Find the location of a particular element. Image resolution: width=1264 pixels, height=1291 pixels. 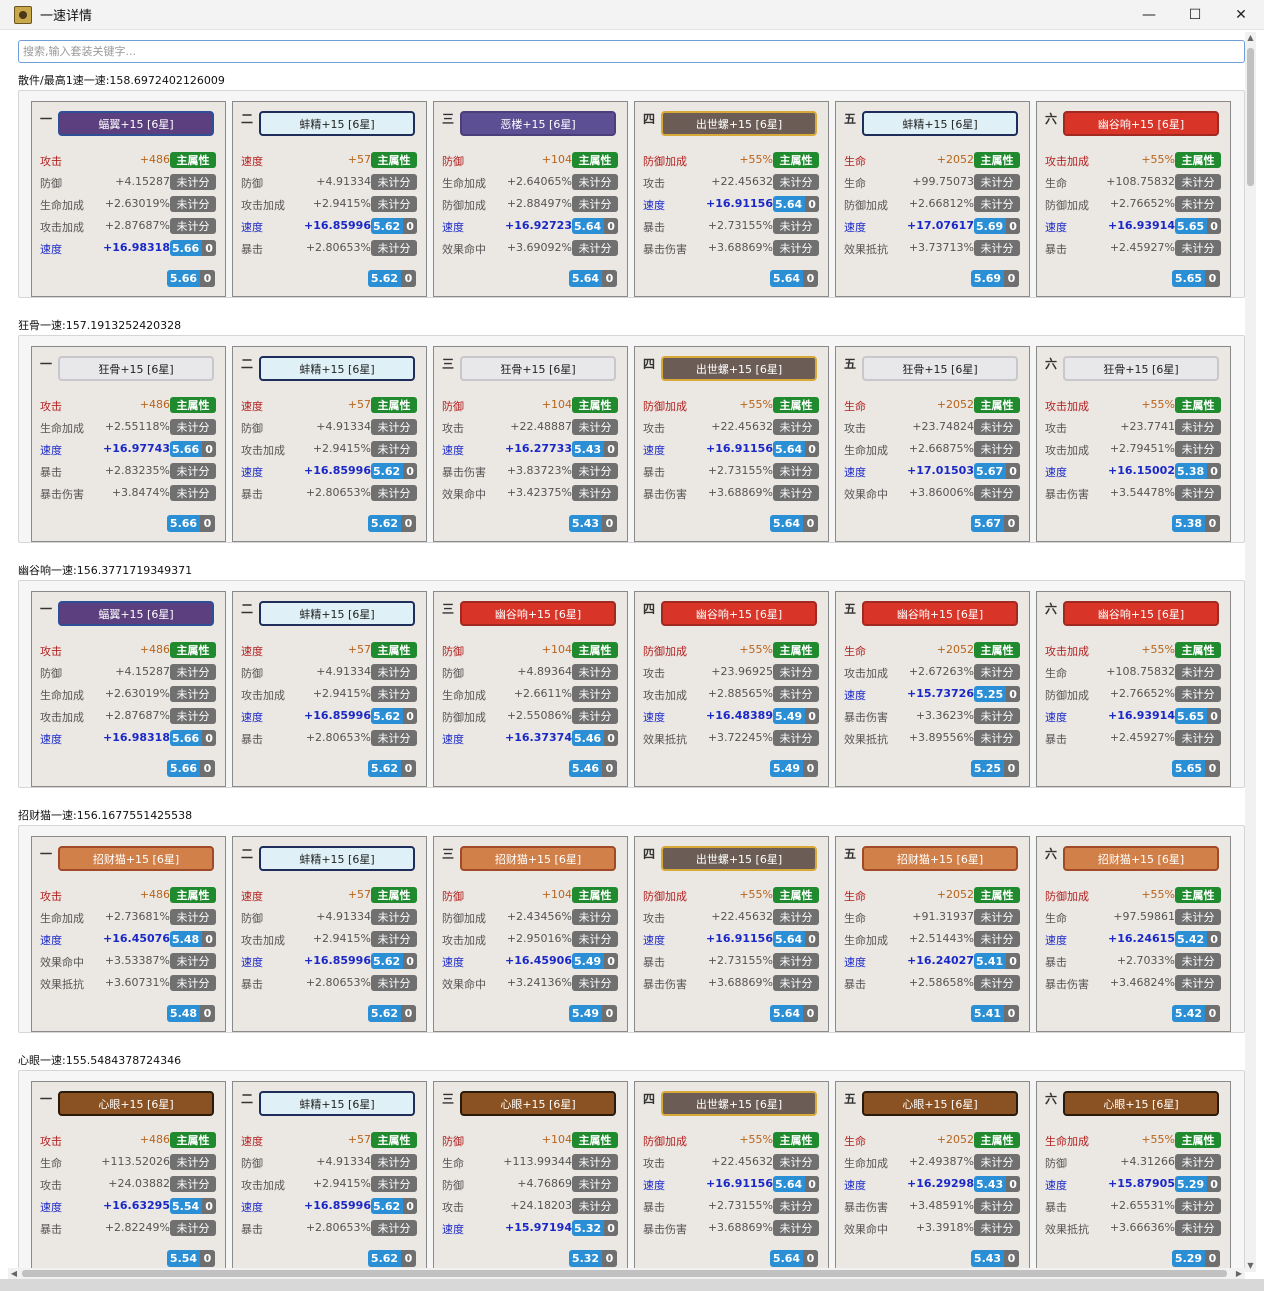

slot-position: 二 is located at coordinates (247, 119).